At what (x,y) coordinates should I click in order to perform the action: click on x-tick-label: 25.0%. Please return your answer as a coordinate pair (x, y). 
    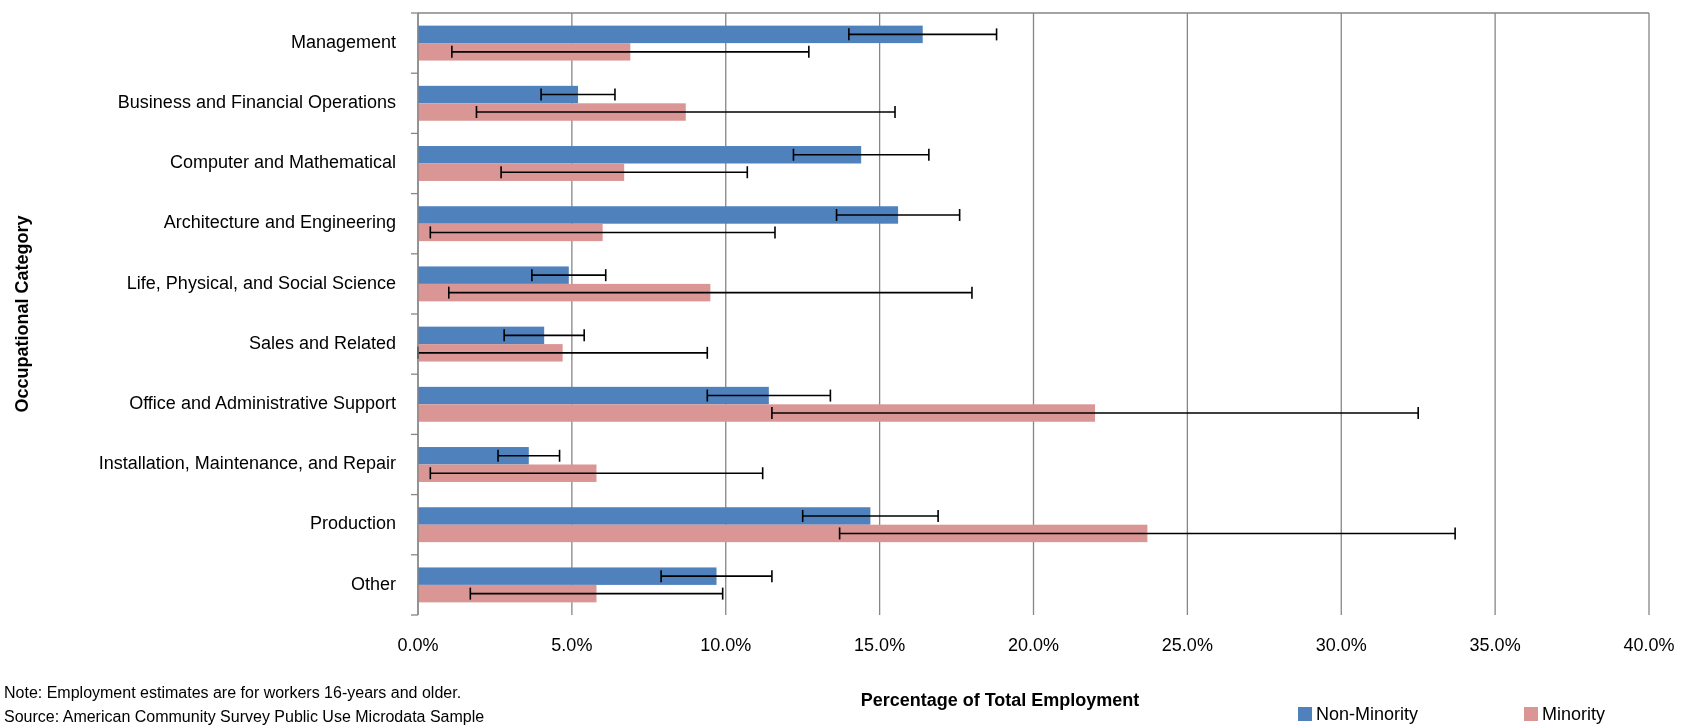
    Looking at the image, I should click on (1187, 645).